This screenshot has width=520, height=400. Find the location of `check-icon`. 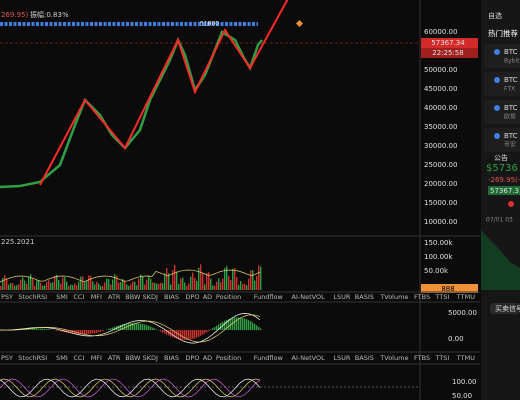

check-icon is located at coordinates (497, 80).